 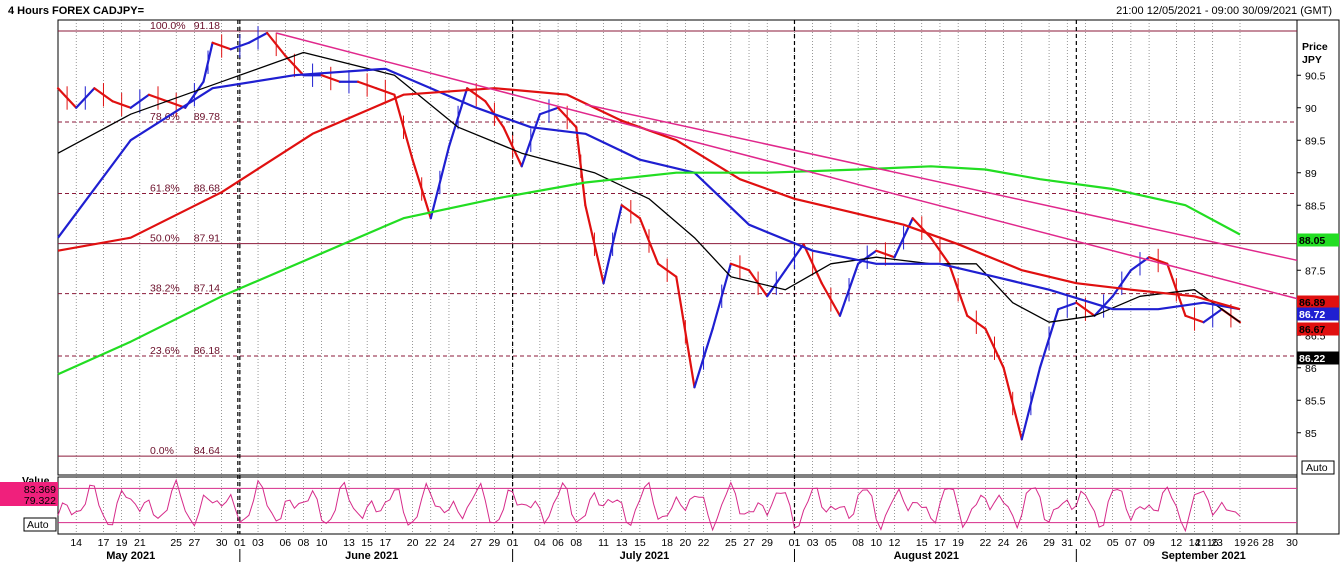 I want to click on date-tick-label: 21, so click(x=1201, y=543).